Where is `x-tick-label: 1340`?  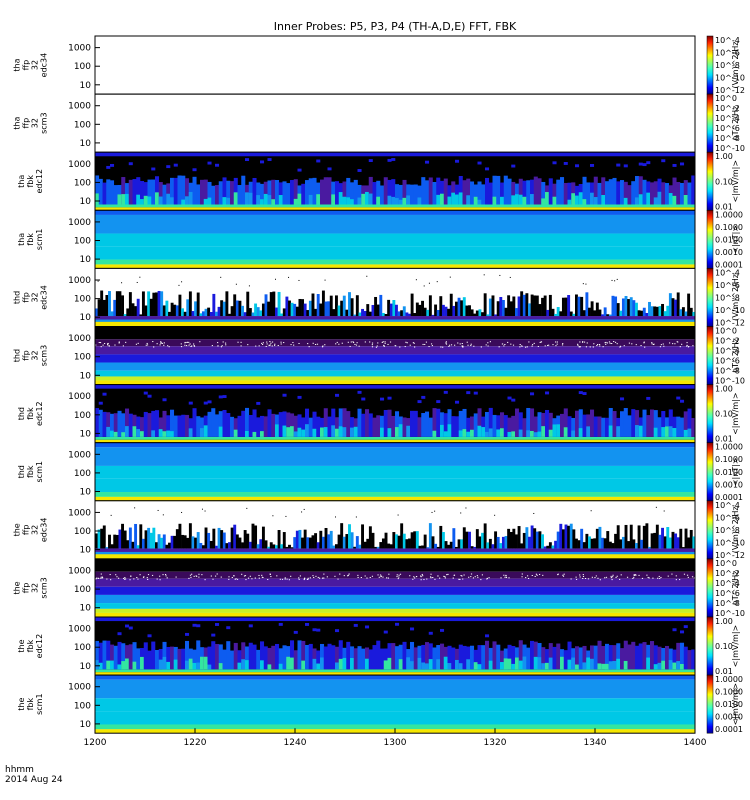 x-tick-label: 1340 is located at coordinates (595, 743).